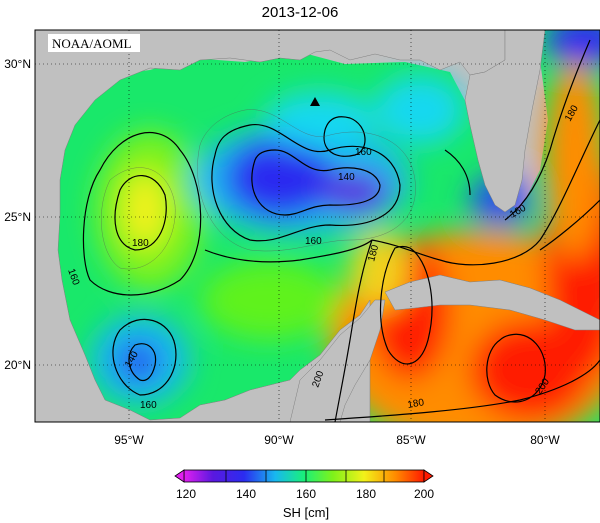  I want to click on contour-label-6: 160, so click(148, 405).